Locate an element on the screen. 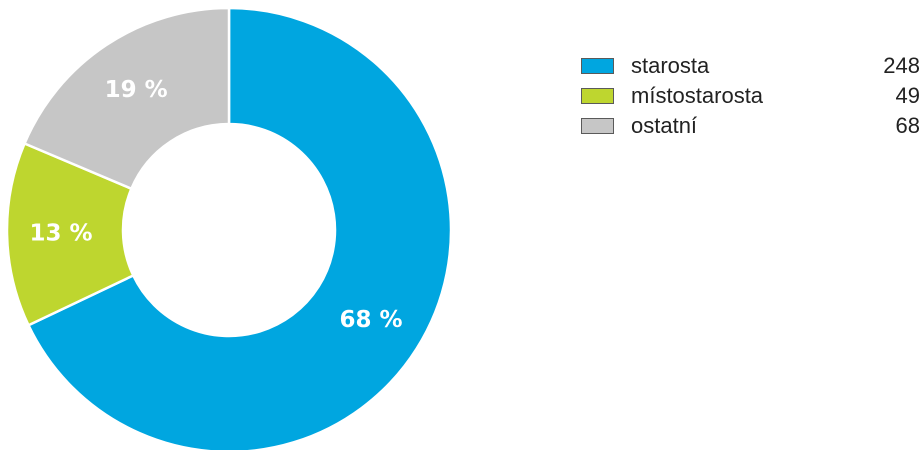  legend-item-ostatni: ostatní 68 is located at coordinates (752, 129).